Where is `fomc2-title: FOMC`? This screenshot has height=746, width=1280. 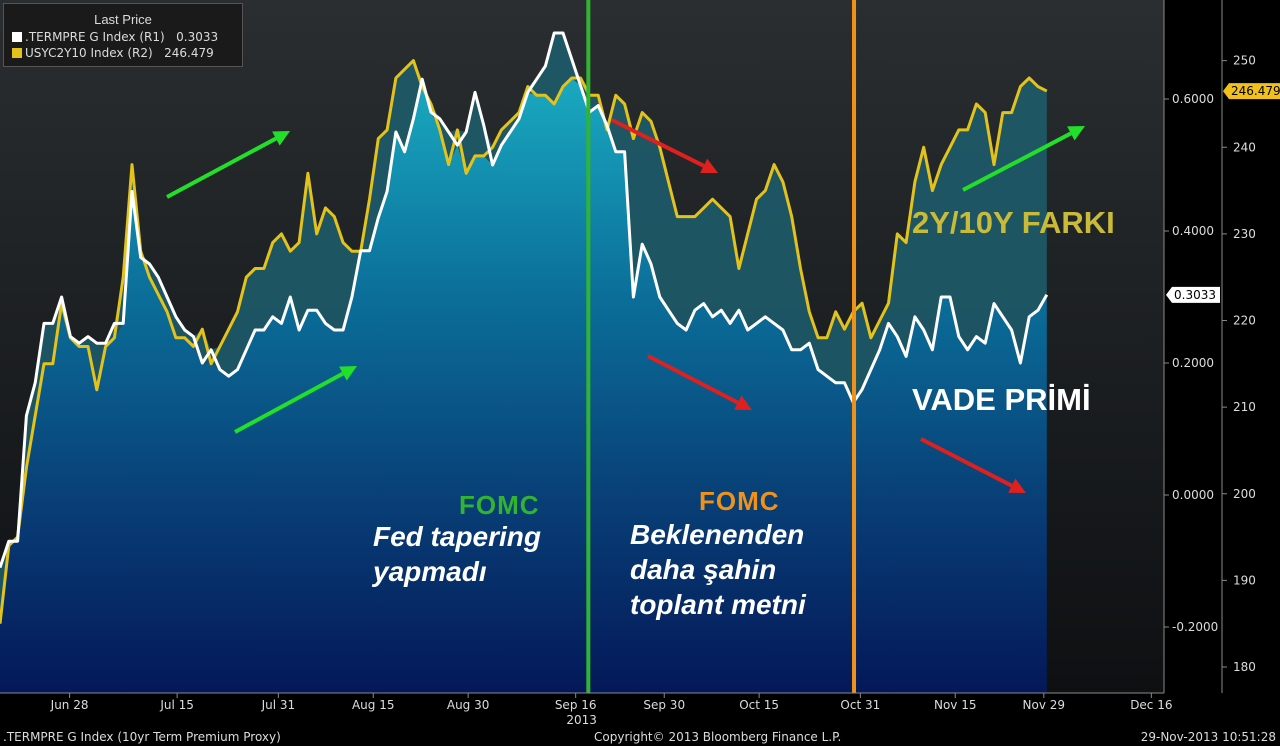 fomc2-title: FOMC is located at coordinates (739, 501).